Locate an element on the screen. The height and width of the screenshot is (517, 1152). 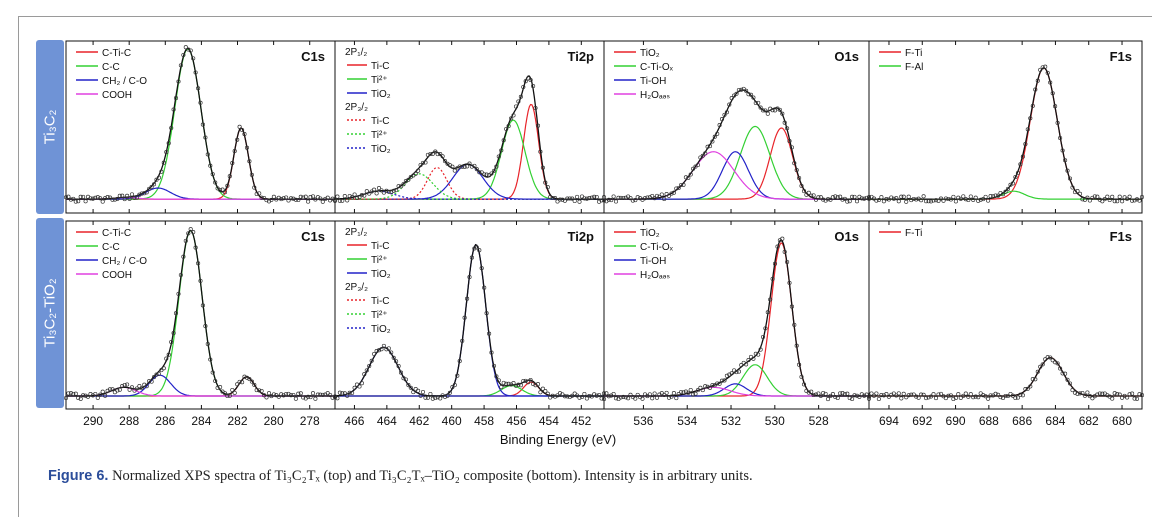
figure-caption-label: Figure 6. is located at coordinates (78, 476).